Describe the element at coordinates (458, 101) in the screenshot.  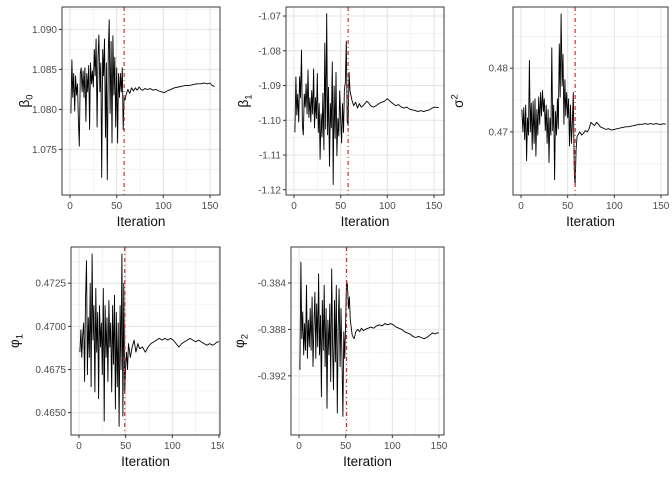
I see `y-axis-title: σ2` at that location.